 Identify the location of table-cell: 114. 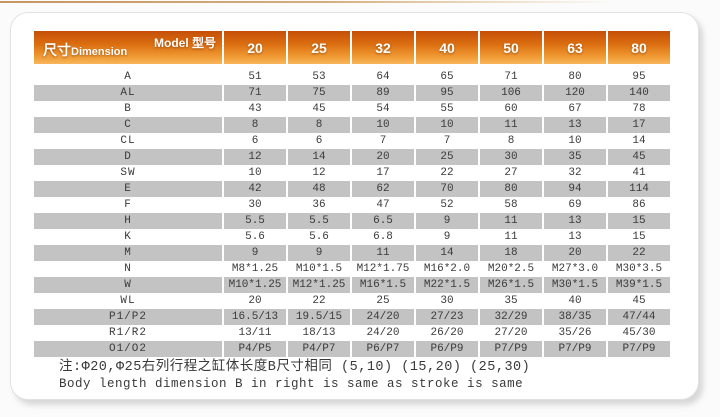
(639, 189).